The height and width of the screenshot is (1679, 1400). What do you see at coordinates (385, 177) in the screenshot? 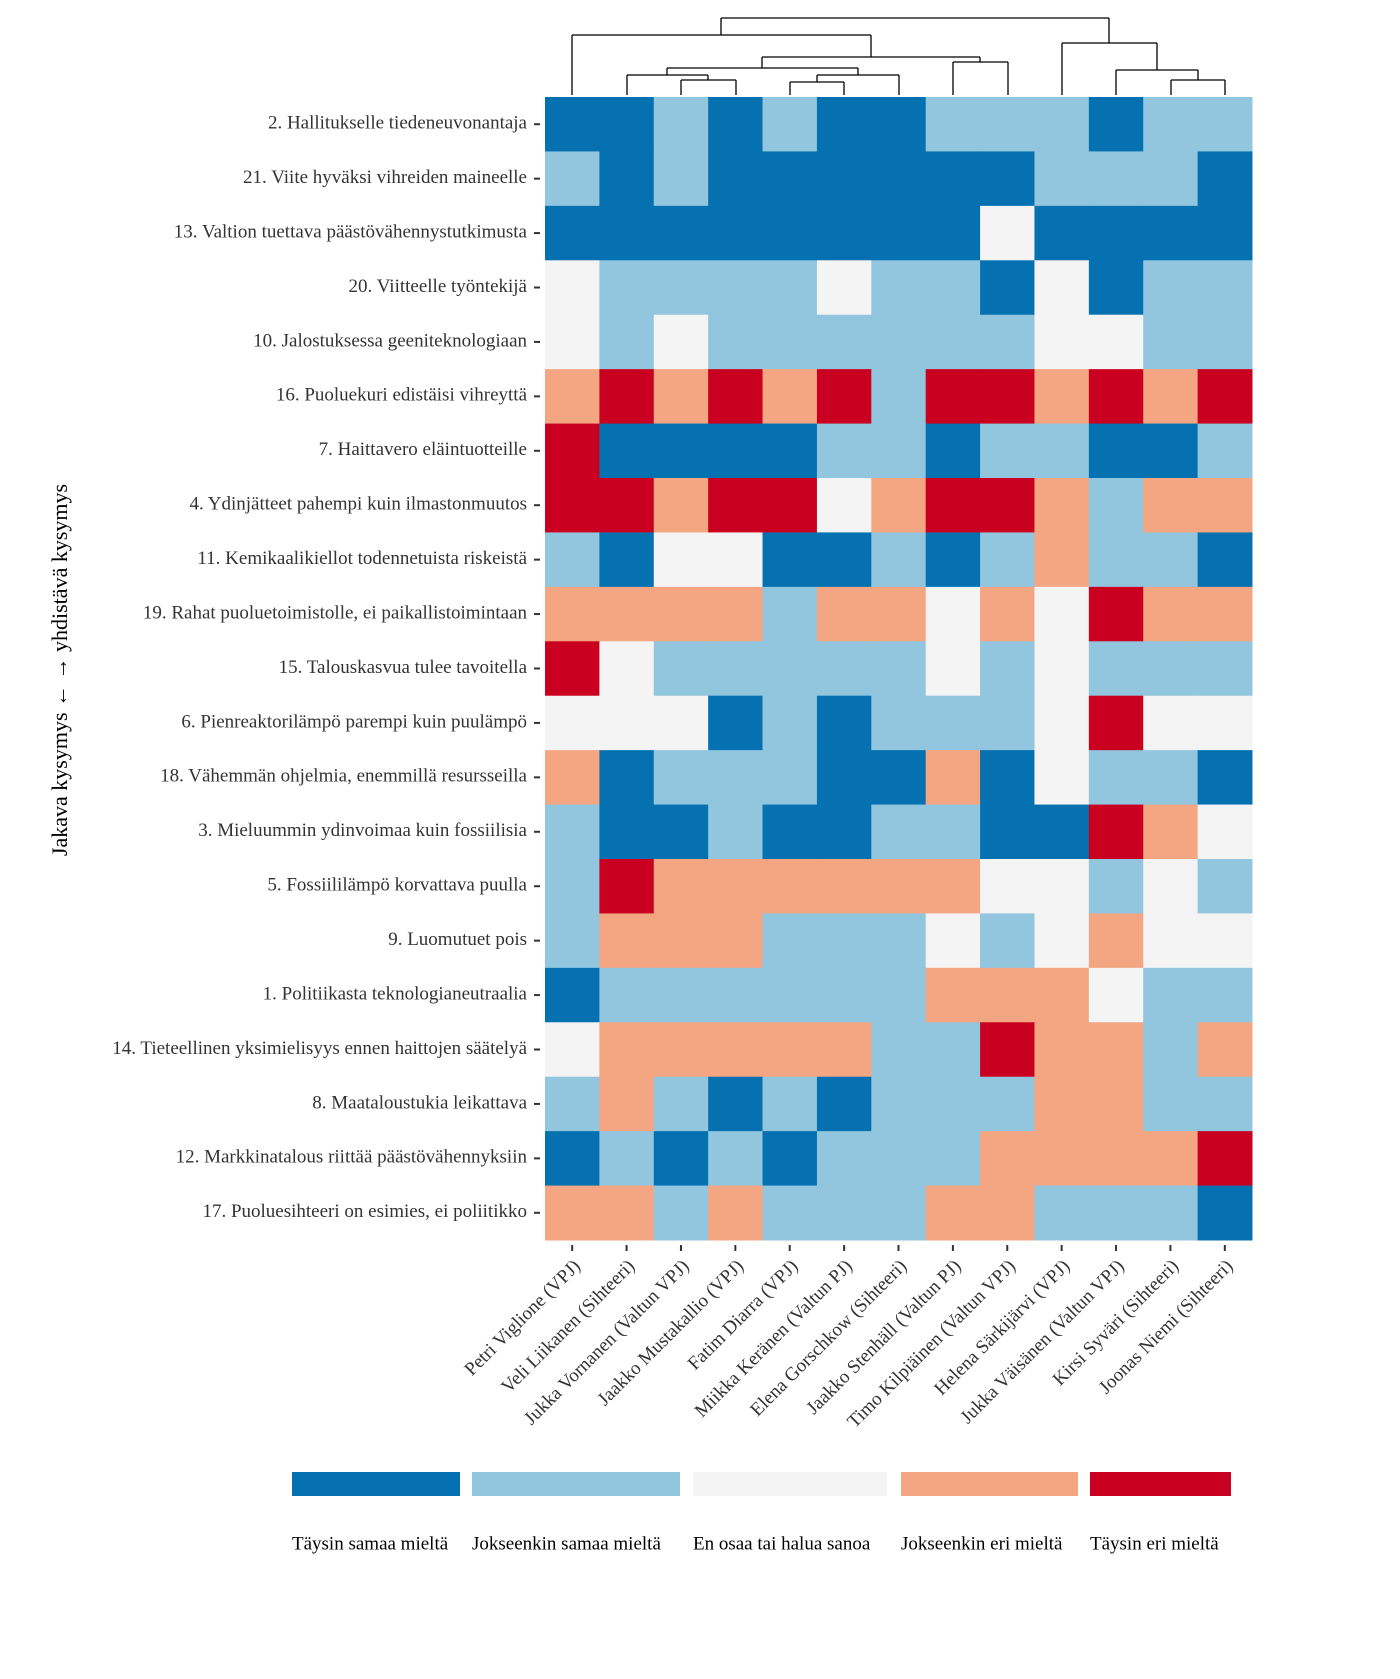
I see `y-tick-label: 21. Viite hyväksi vihreiden maineelle` at bounding box center [385, 177].